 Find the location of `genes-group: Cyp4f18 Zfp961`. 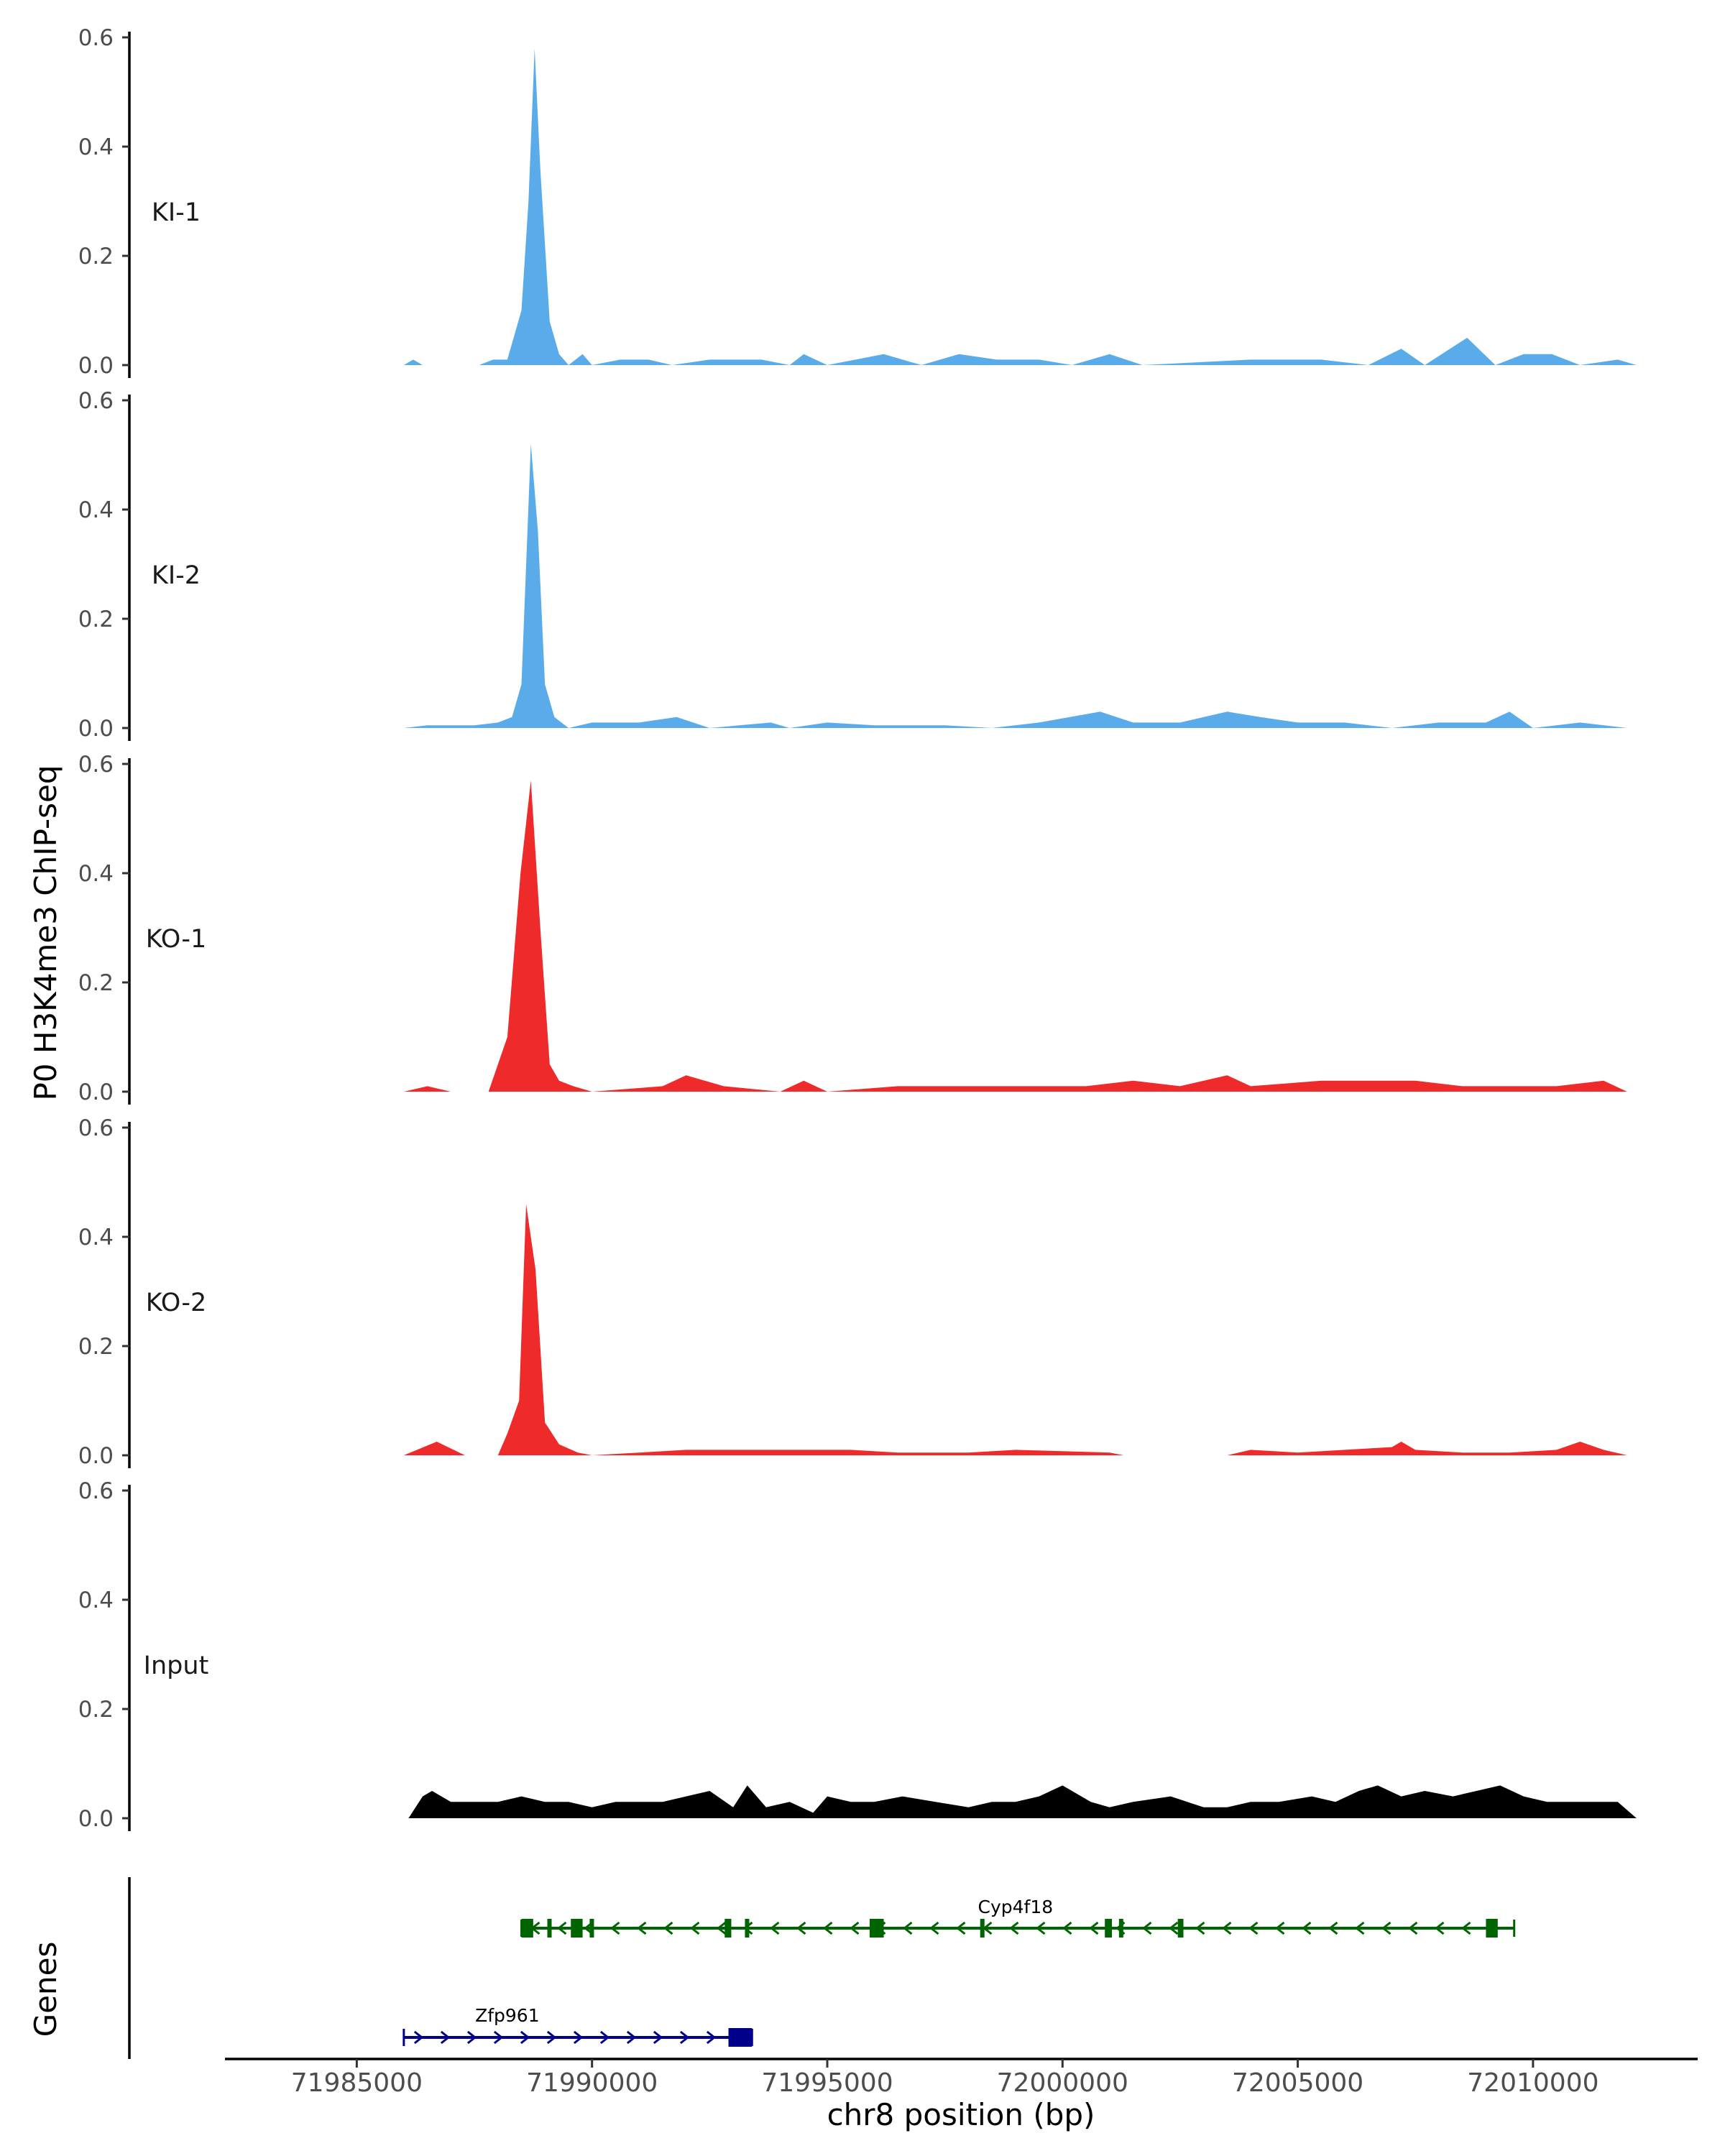

genes-group: Cyp4f18 Zfp961 is located at coordinates (822, 1968).